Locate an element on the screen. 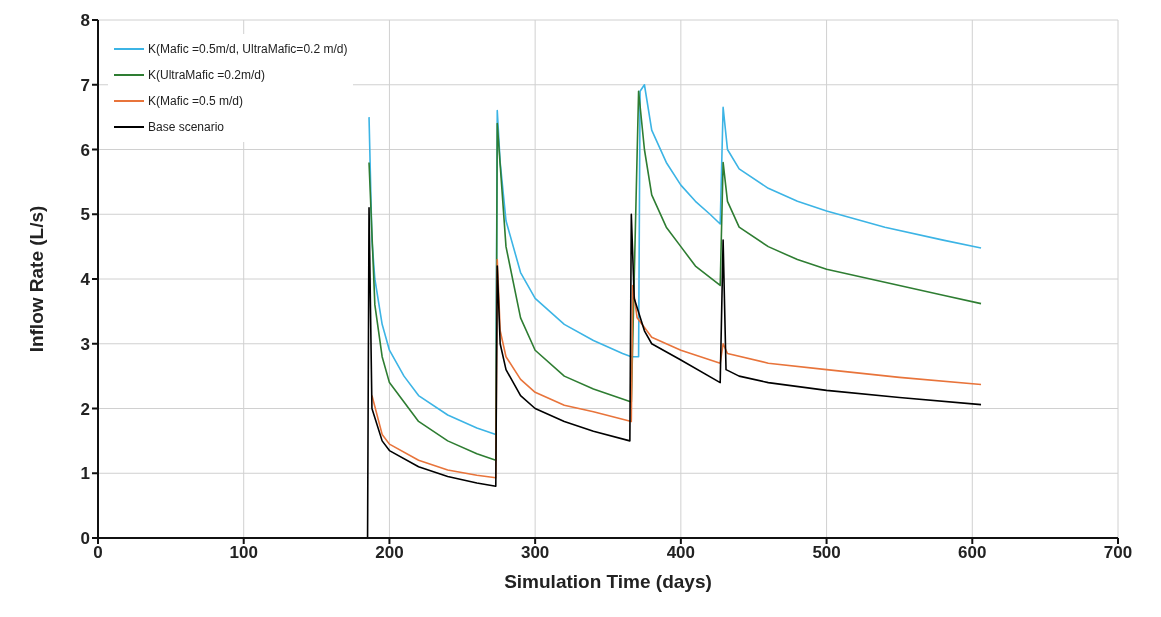 The image size is (1161, 617). x-tick-label: 600 is located at coordinates (972, 553).